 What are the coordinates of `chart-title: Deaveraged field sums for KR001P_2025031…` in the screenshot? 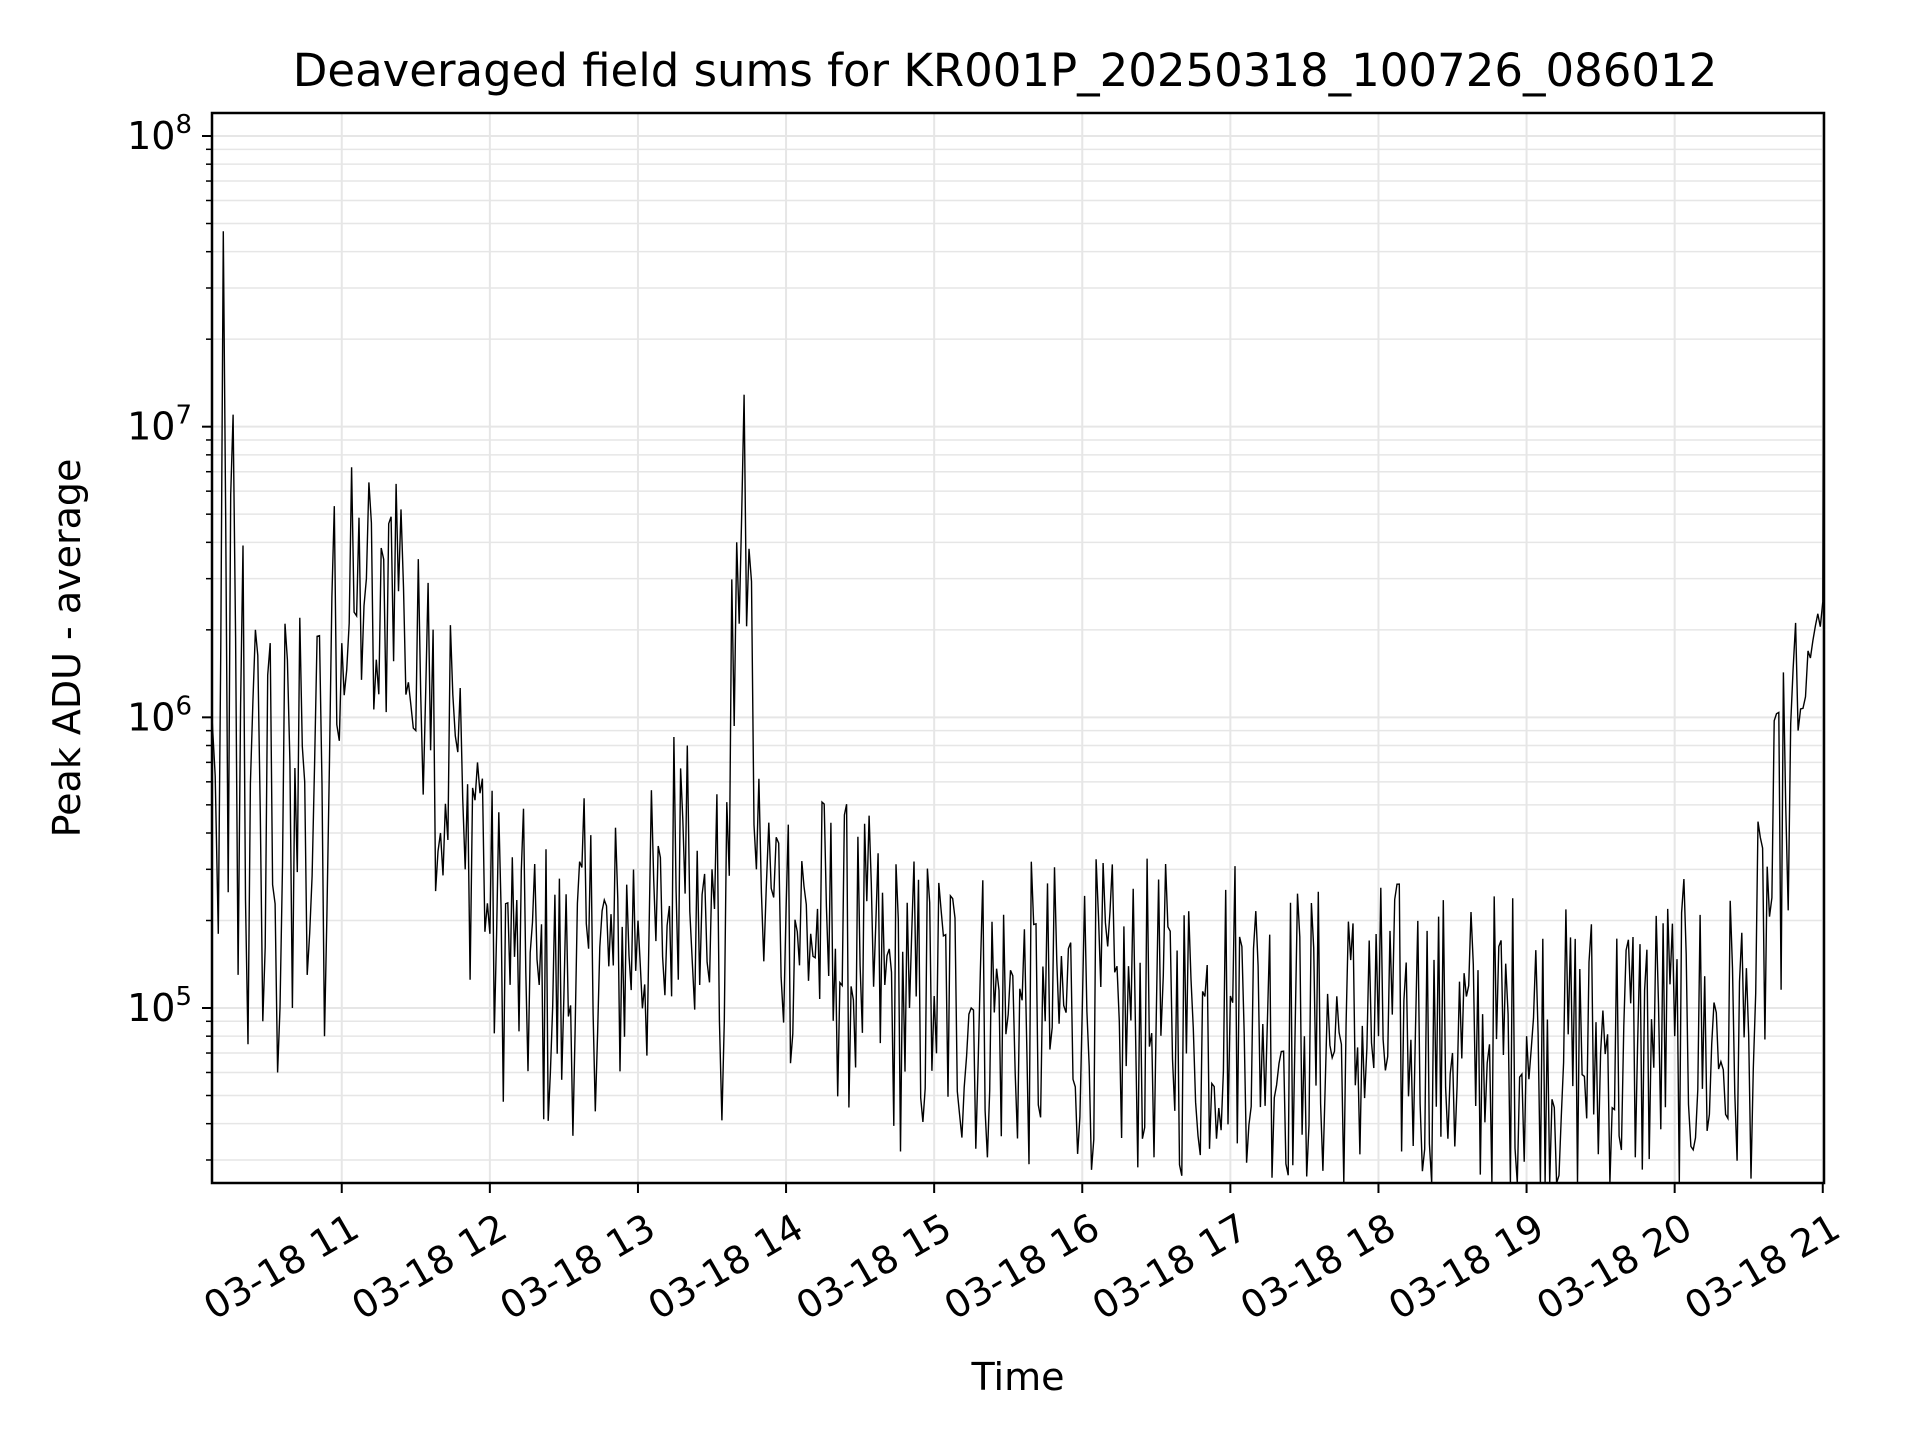 It's located at (1005, 70).